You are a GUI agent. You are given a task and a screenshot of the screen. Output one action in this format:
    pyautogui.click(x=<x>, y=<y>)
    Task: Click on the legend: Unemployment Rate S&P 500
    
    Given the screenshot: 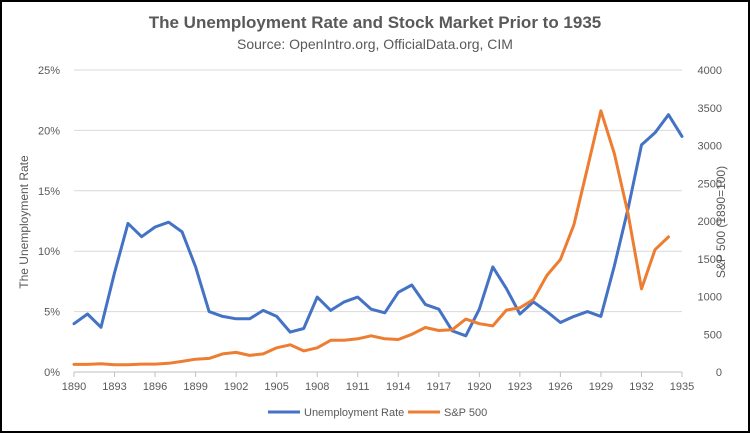 What is the action you would take?
    pyautogui.click(x=377, y=413)
    